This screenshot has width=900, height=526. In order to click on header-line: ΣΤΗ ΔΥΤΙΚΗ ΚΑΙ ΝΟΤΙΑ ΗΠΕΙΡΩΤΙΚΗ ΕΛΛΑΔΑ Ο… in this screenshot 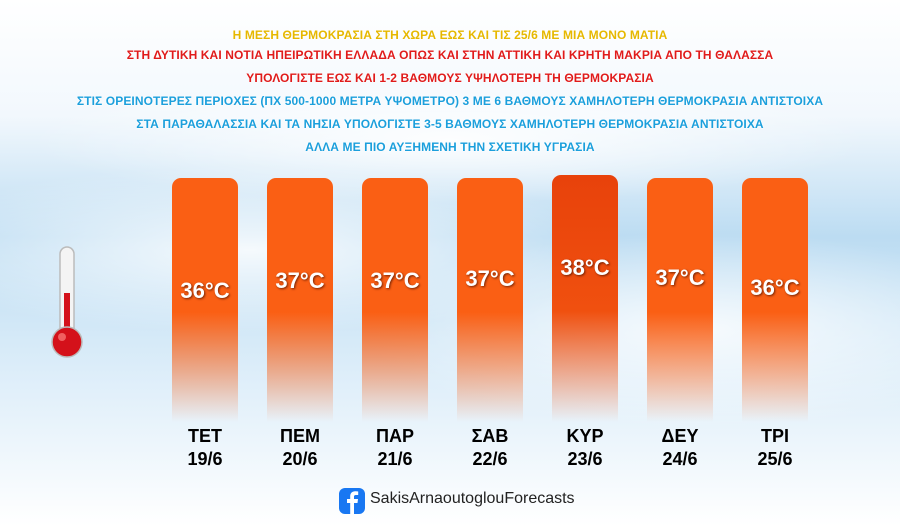, I will do `click(450, 55)`.